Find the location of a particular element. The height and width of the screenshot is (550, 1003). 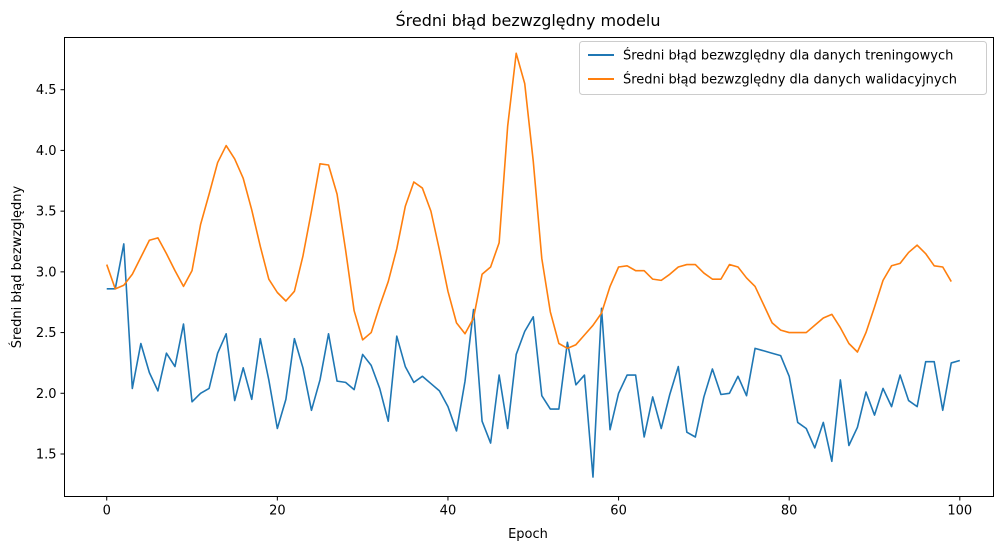

chart-title: Średni błąd bezwzględny modelu is located at coordinates (528, 20).